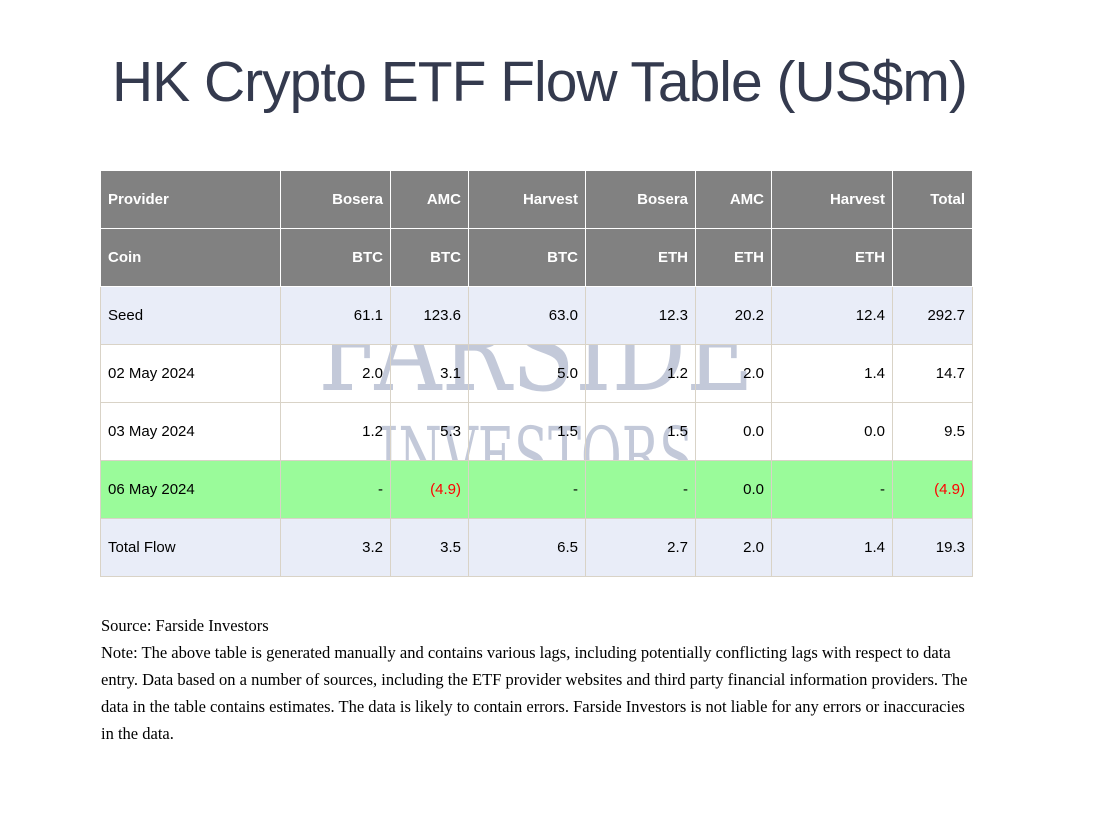 The width and height of the screenshot is (1104, 821). I want to click on value-cell: 12.4, so click(832, 315).